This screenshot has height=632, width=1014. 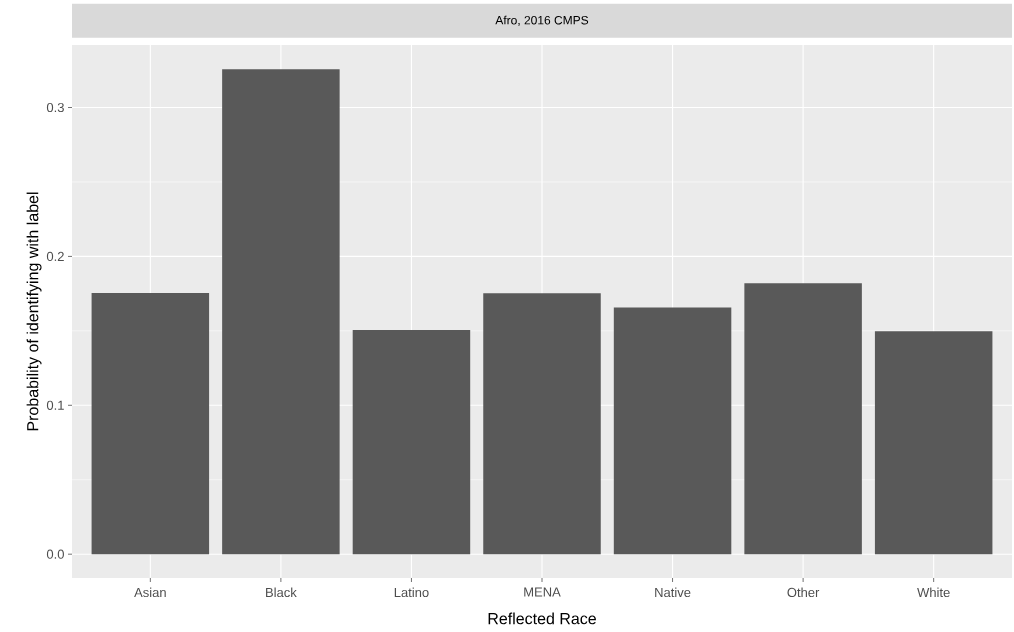 I want to click on y-tick-label: 0.0, so click(x=55, y=554).